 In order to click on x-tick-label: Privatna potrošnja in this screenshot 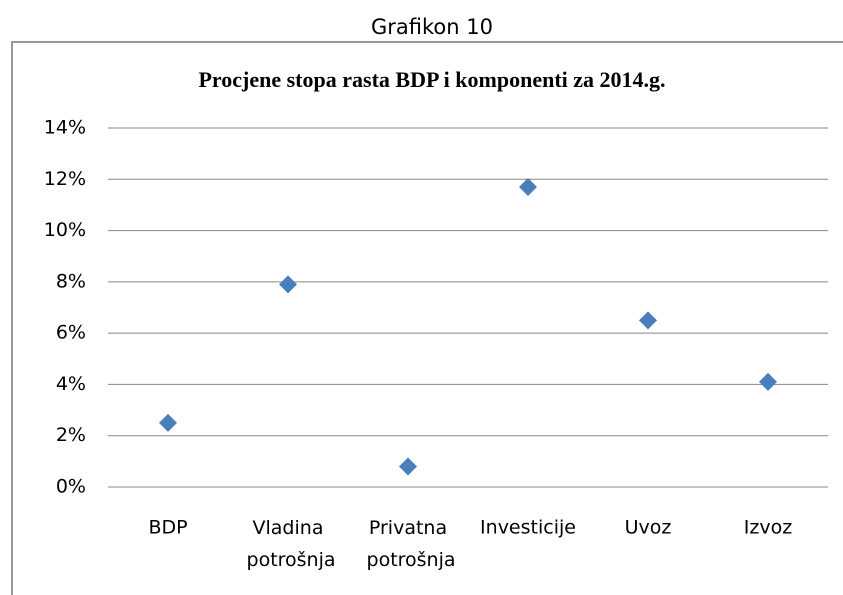, I will do `click(407, 544)`.